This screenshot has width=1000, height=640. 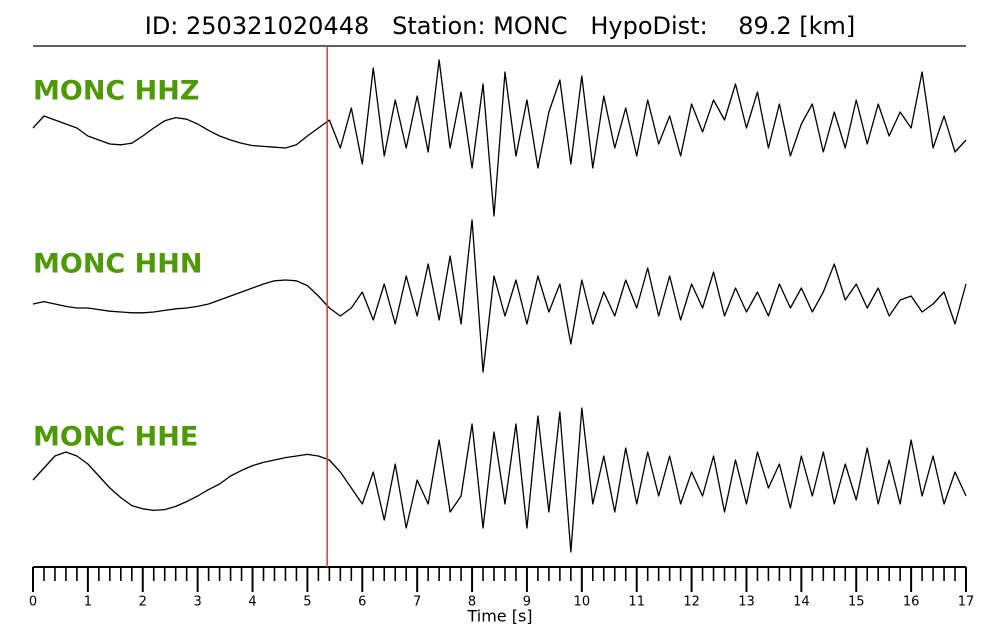 What do you see at coordinates (362, 602) in the screenshot?
I see `x-tick-label: 6` at bounding box center [362, 602].